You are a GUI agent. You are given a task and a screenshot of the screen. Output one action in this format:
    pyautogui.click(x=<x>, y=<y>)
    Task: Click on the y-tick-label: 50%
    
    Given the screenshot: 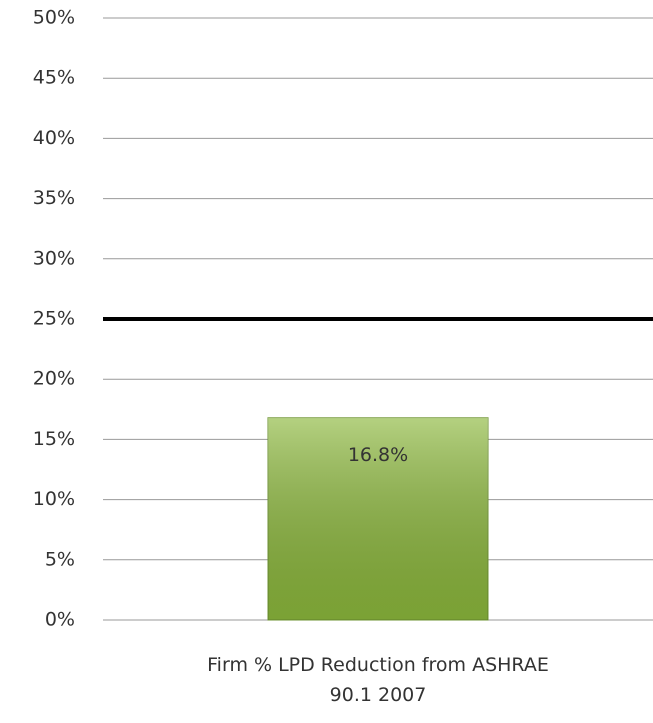 What is the action you would take?
    pyautogui.click(x=54, y=18)
    